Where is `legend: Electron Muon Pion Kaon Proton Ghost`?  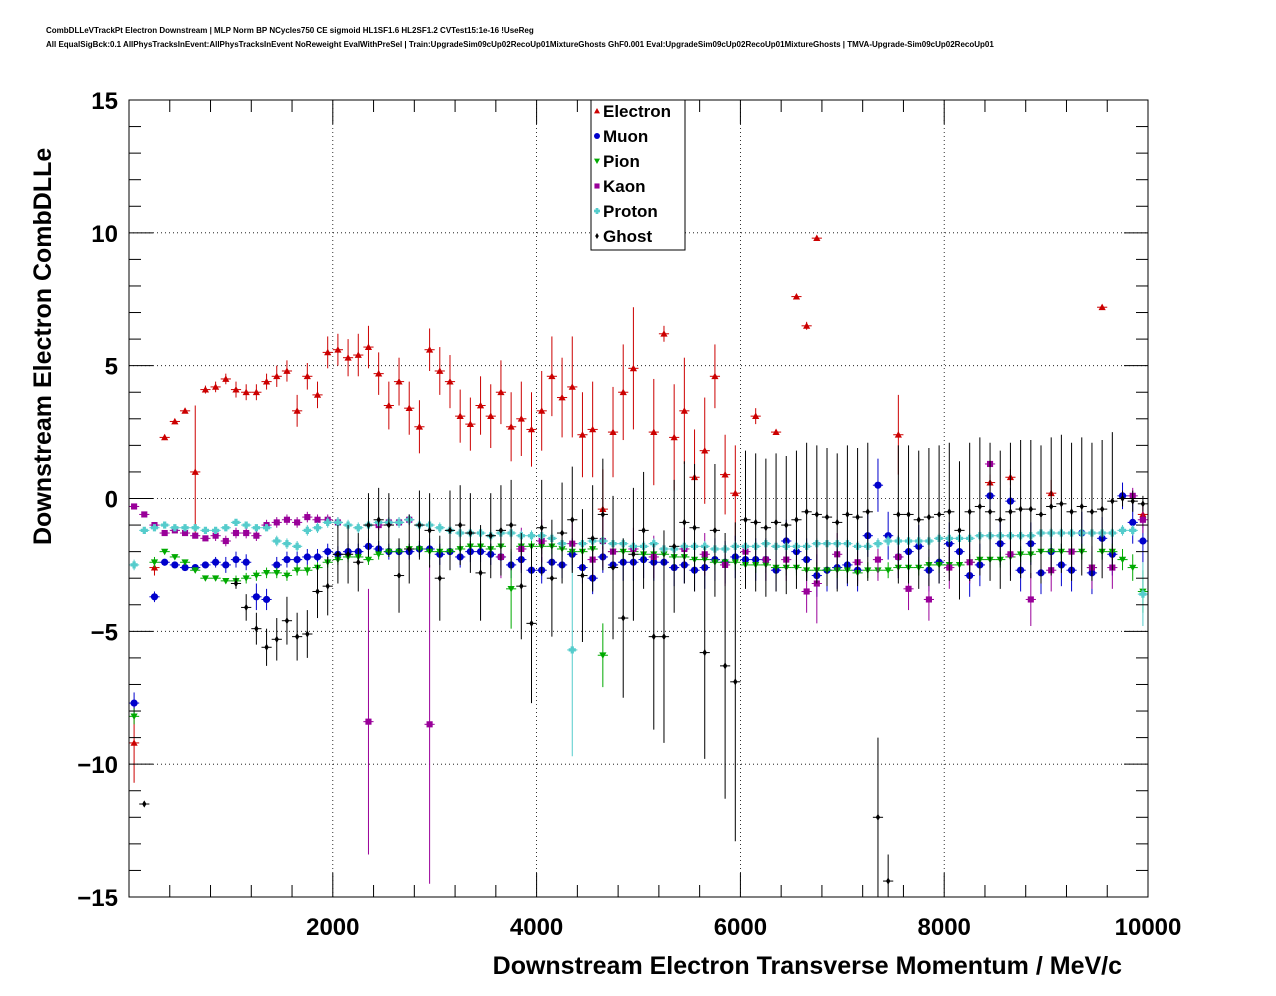 legend: Electron Muon Pion Kaon Proton Ghost is located at coordinates (638, 175).